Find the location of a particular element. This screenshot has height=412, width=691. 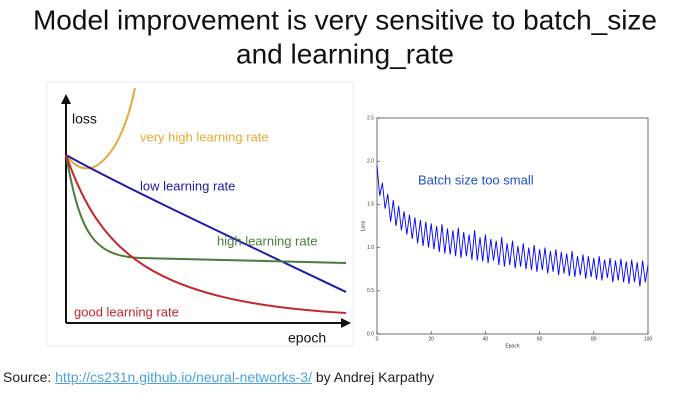

x-axis-label: Epoch is located at coordinates (512, 346).